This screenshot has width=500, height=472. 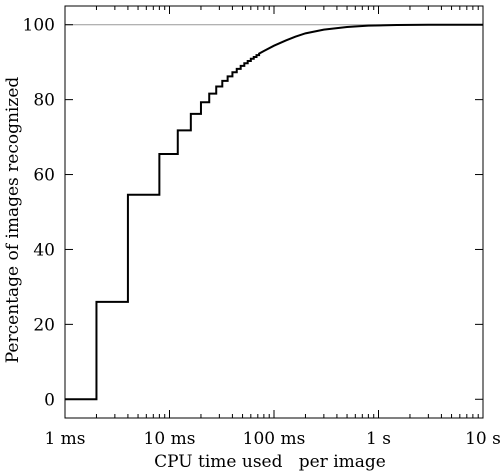 I want to click on y-tick-label-4: 80, so click(x=44, y=101).